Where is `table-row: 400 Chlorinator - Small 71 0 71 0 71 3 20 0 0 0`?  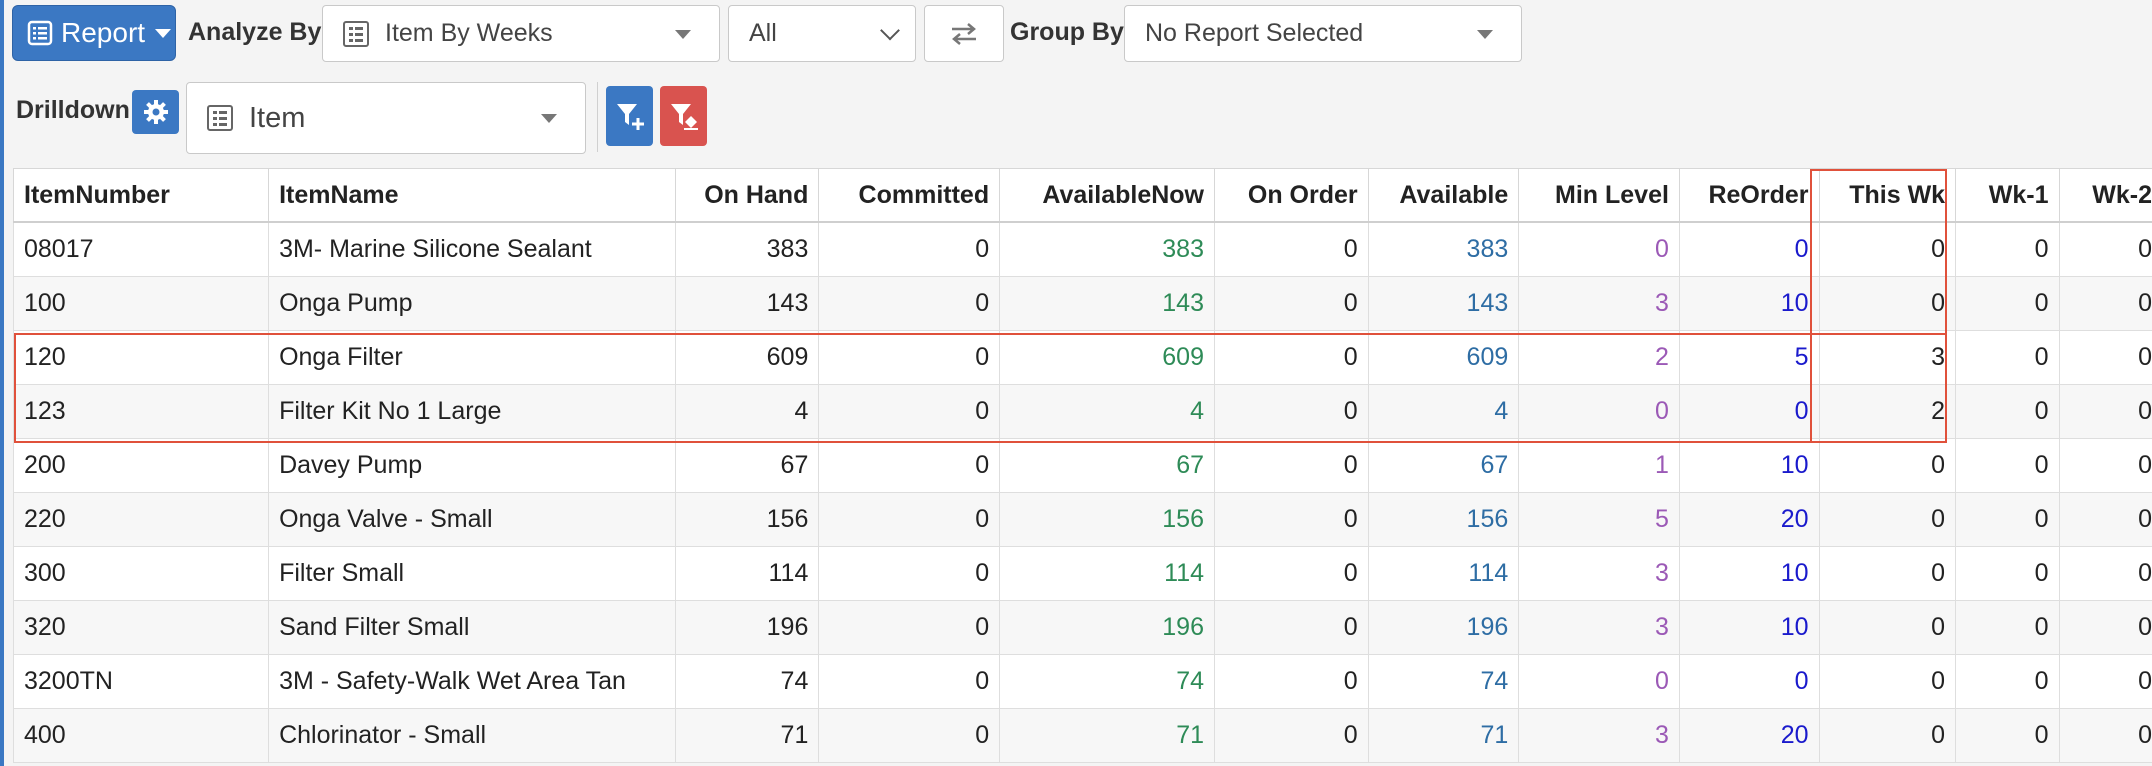 table-row: 400 Chlorinator - Small 71 0 71 0 71 3 20 0 0 0 is located at coordinates (1082, 735).